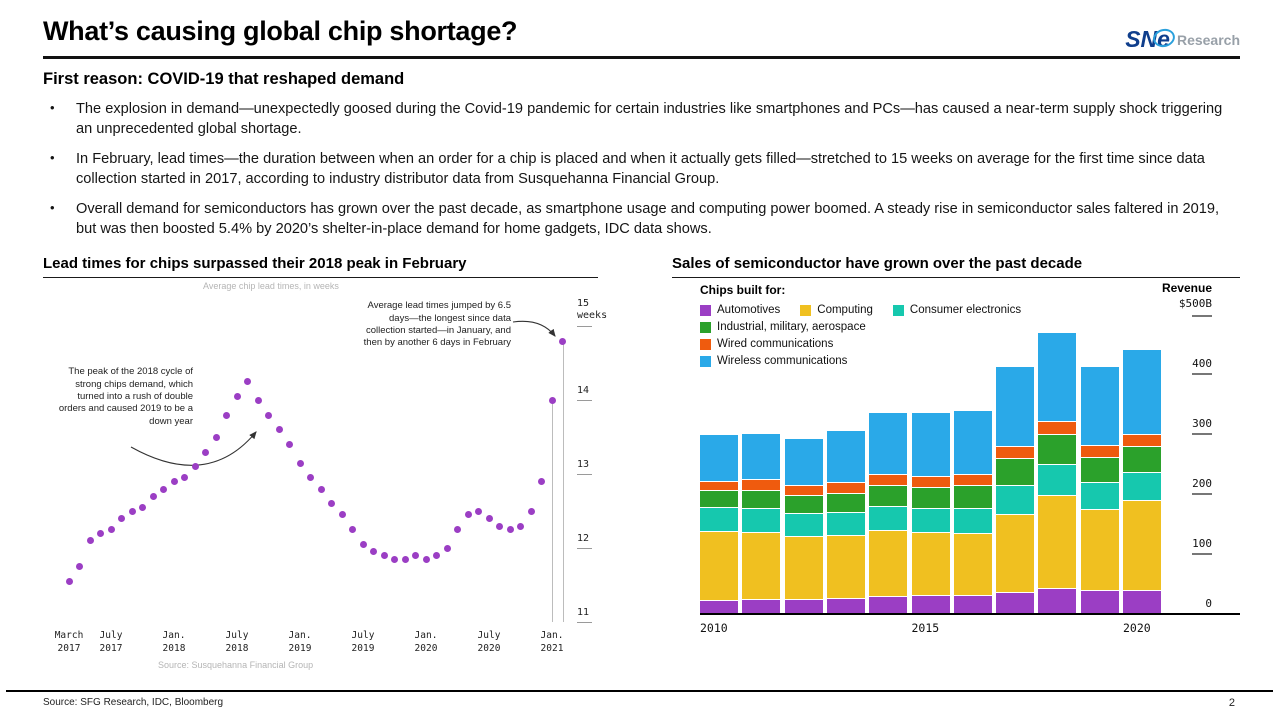 Image resolution: width=1279 pixels, height=719 pixels. Describe the element at coordinates (639, 691) in the screenshot. I see `footer-divider` at that location.